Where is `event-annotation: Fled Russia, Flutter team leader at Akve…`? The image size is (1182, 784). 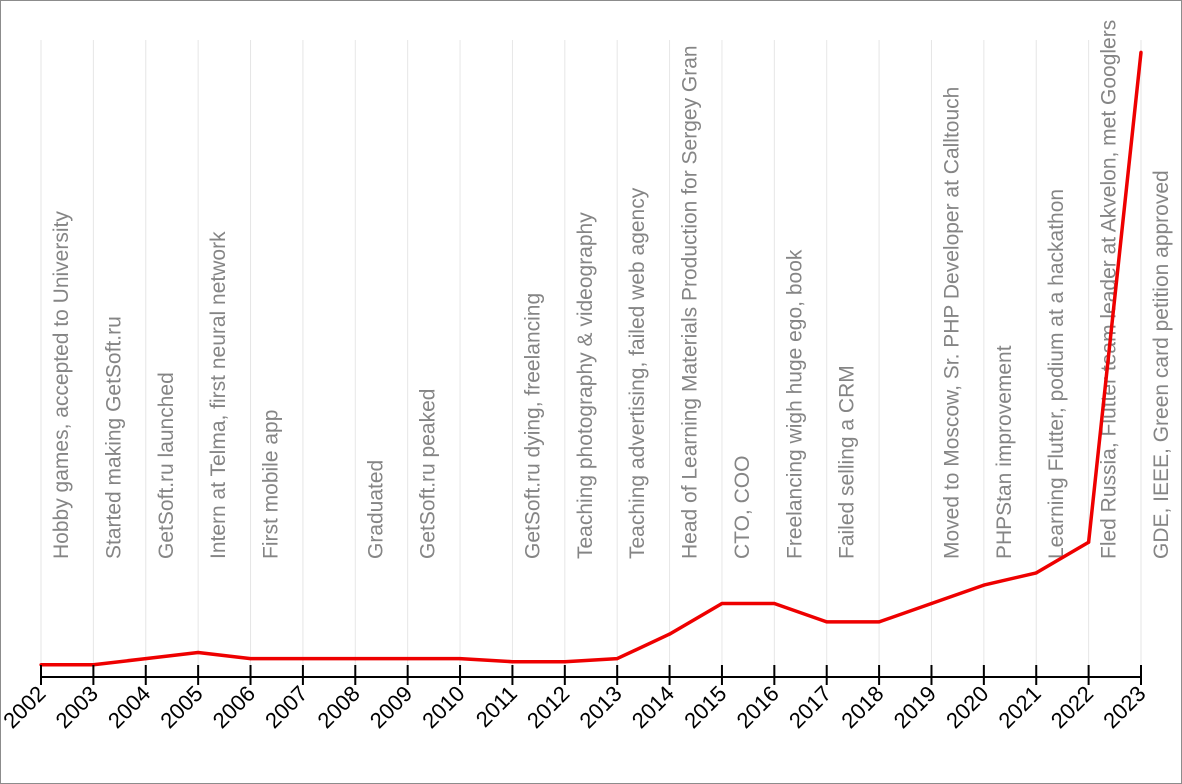 event-annotation: Fled Russia, Flutter team leader at Akve… is located at coordinates (1109, 289).